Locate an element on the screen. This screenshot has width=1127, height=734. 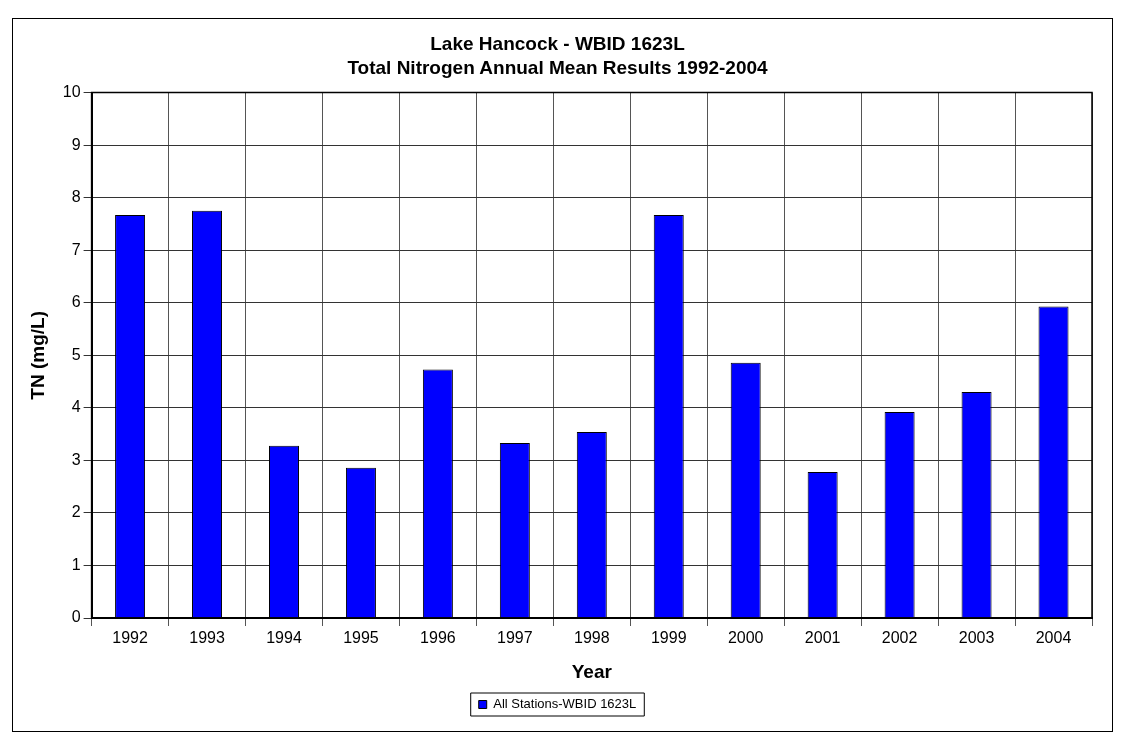
x-tick-label: 2001 is located at coordinates (822, 638).